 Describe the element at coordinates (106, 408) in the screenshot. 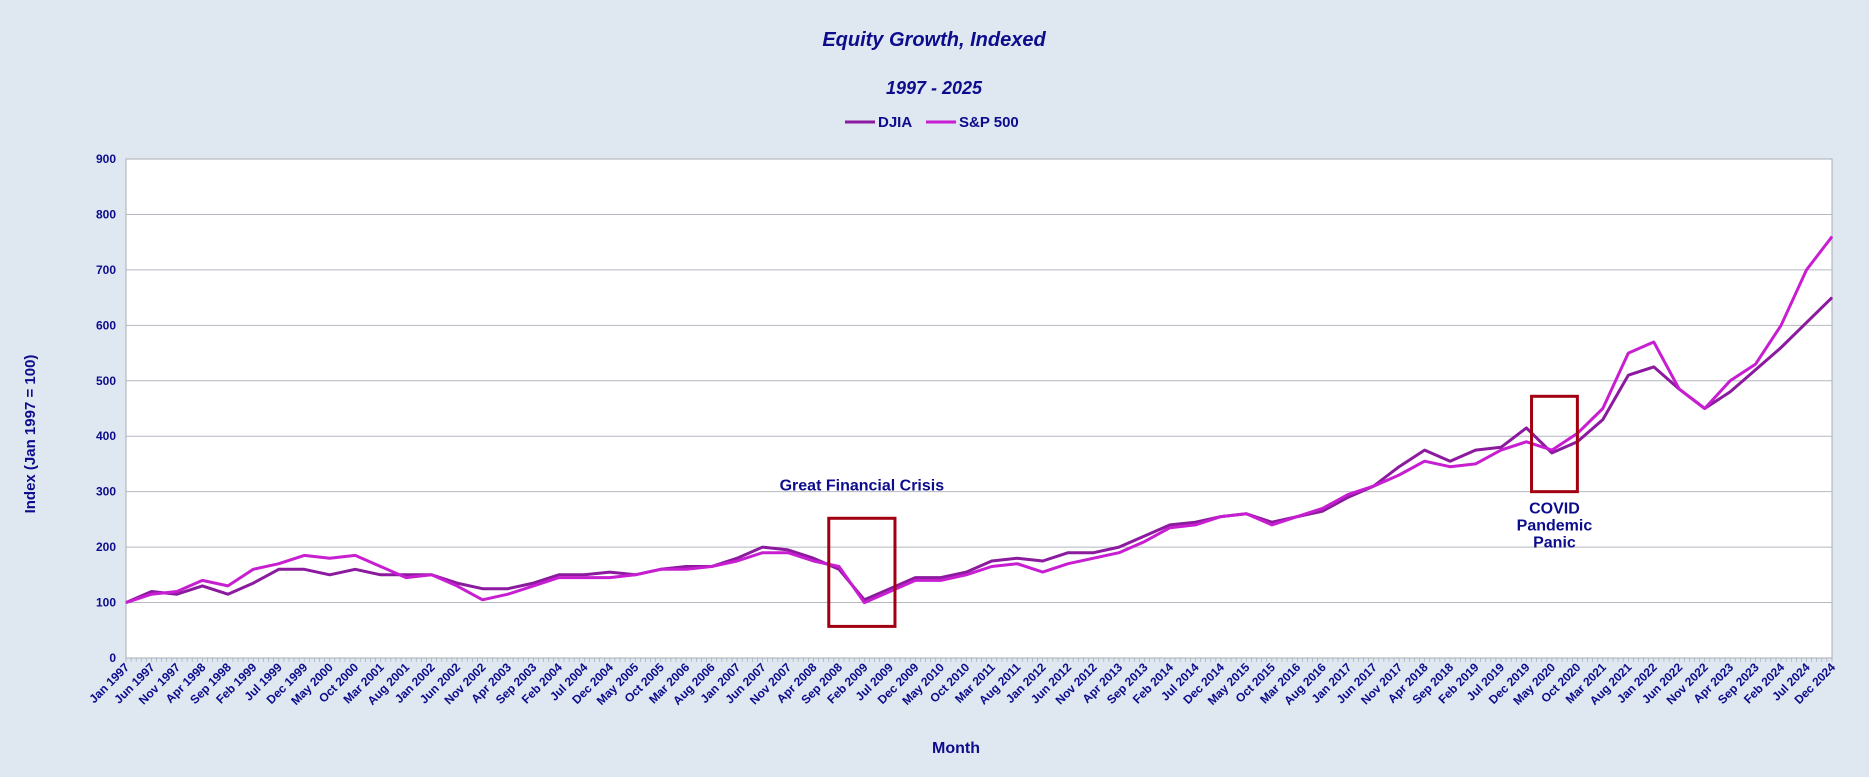

I see `y-axis-ticks: 0 100 200 300 400 500 600 700 800 900` at that location.